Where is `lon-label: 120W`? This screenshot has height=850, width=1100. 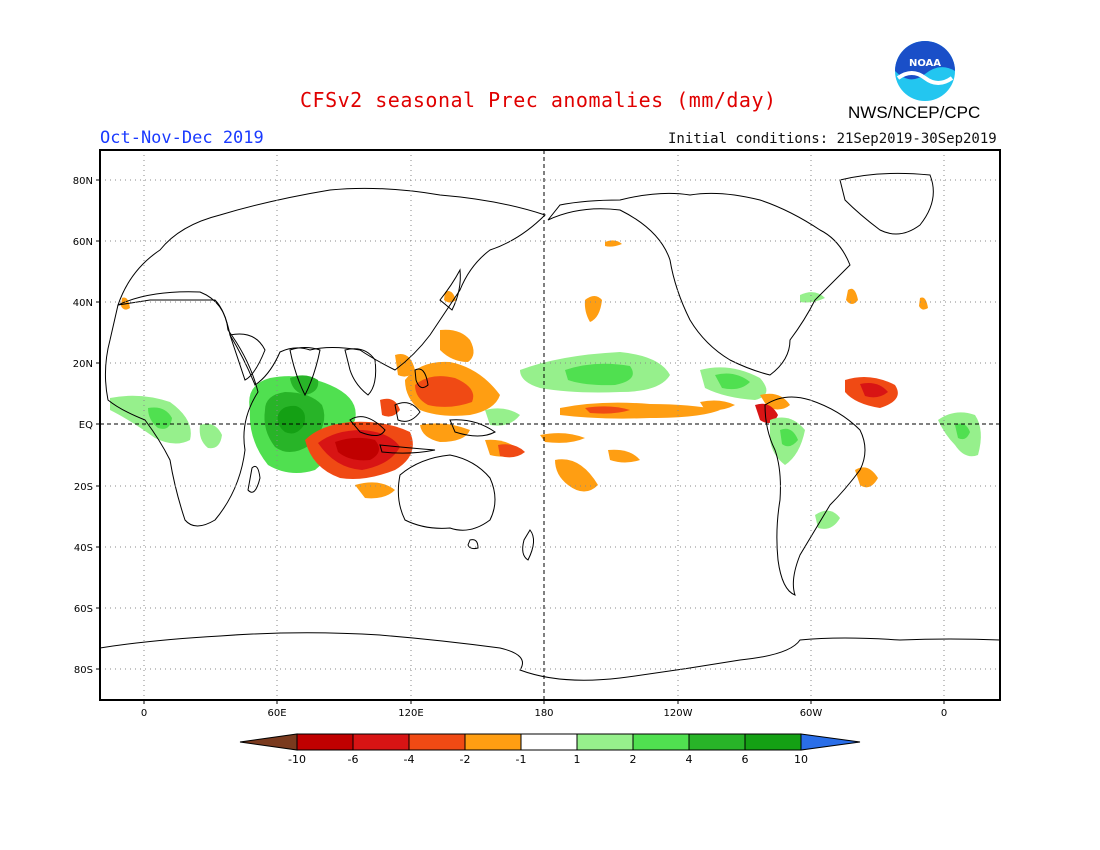
lon-label: 120W is located at coordinates (678, 713).